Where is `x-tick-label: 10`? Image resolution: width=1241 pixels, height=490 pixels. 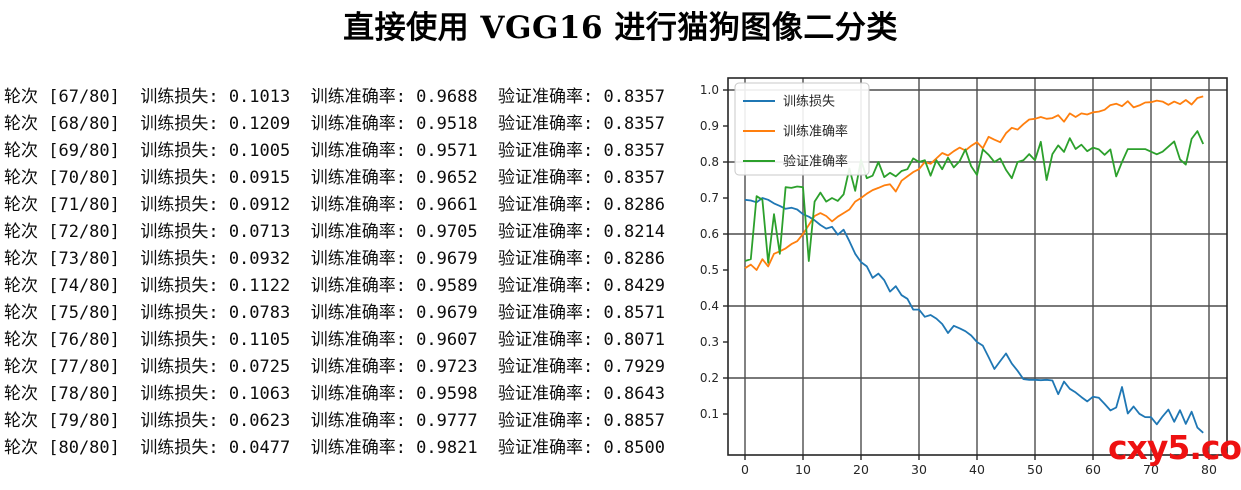 x-tick-label: 10 is located at coordinates (803, 469).